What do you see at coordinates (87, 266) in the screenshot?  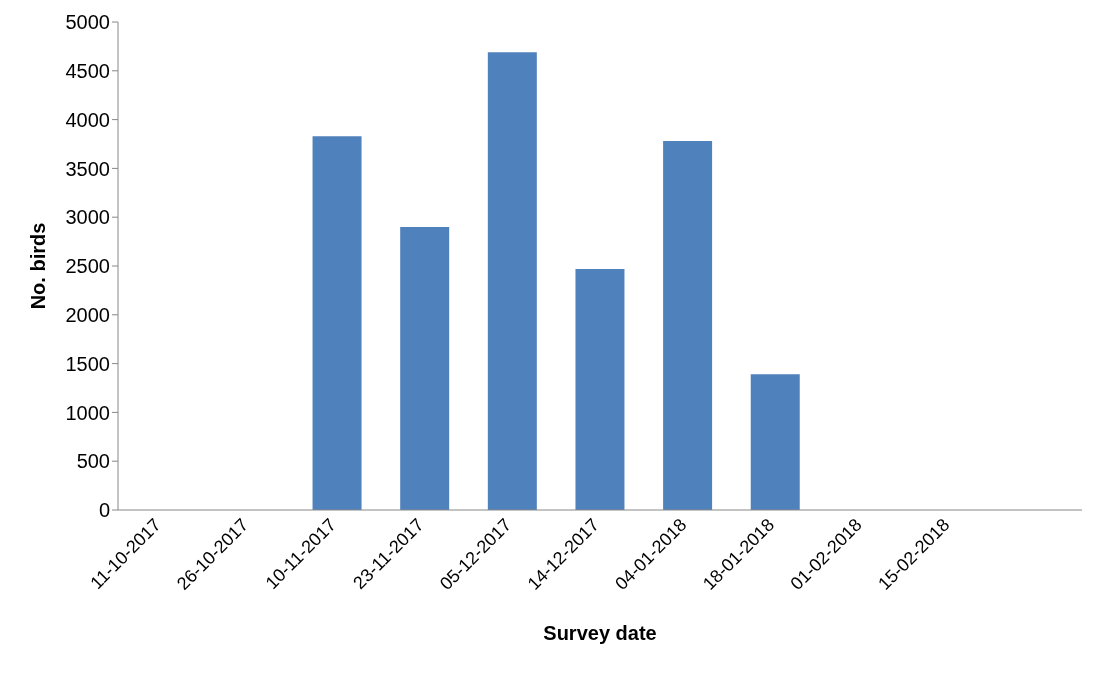 I see `y-tick-label: 2500` at bounding box center [87, 266].